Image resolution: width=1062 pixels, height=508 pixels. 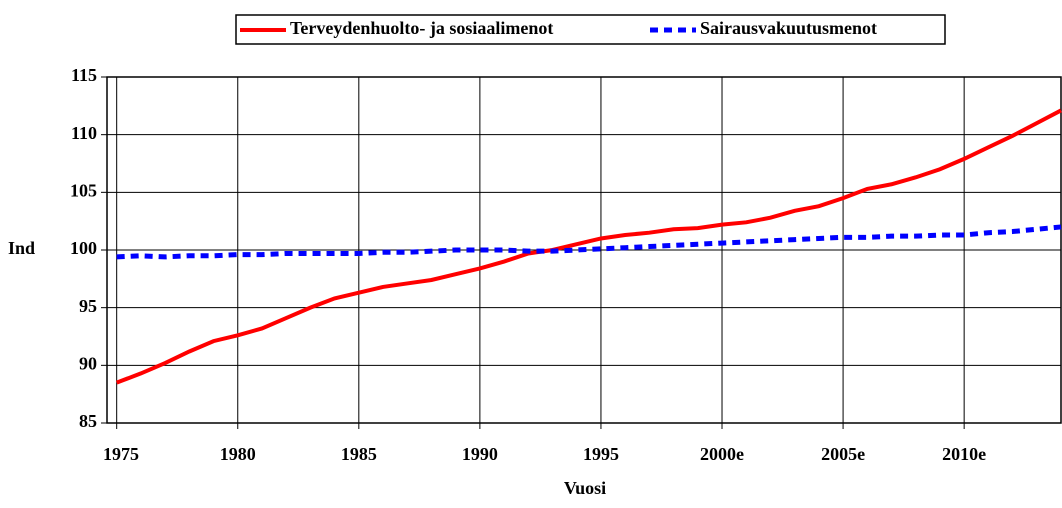 What do you see at coordinates (590, 29) in the screenshot?
I see `legend-box` at bounding box center [590, 29].